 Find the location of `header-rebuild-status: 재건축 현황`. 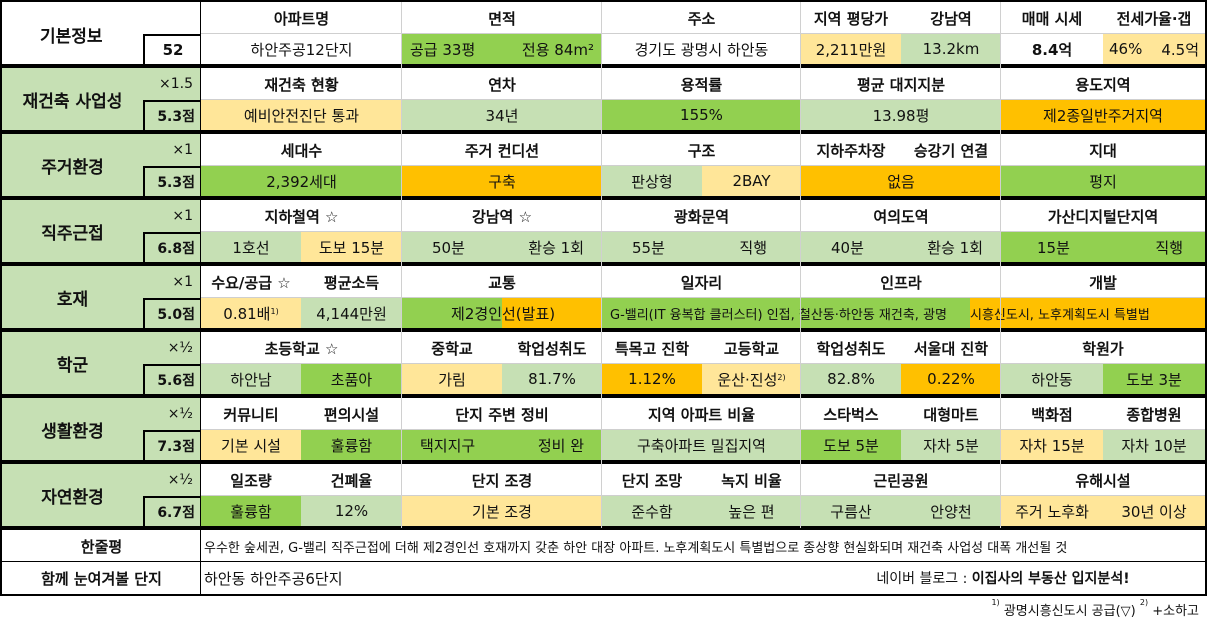

header-rebuild-status: 재건축 현황 is located at coordinates (301, 84).